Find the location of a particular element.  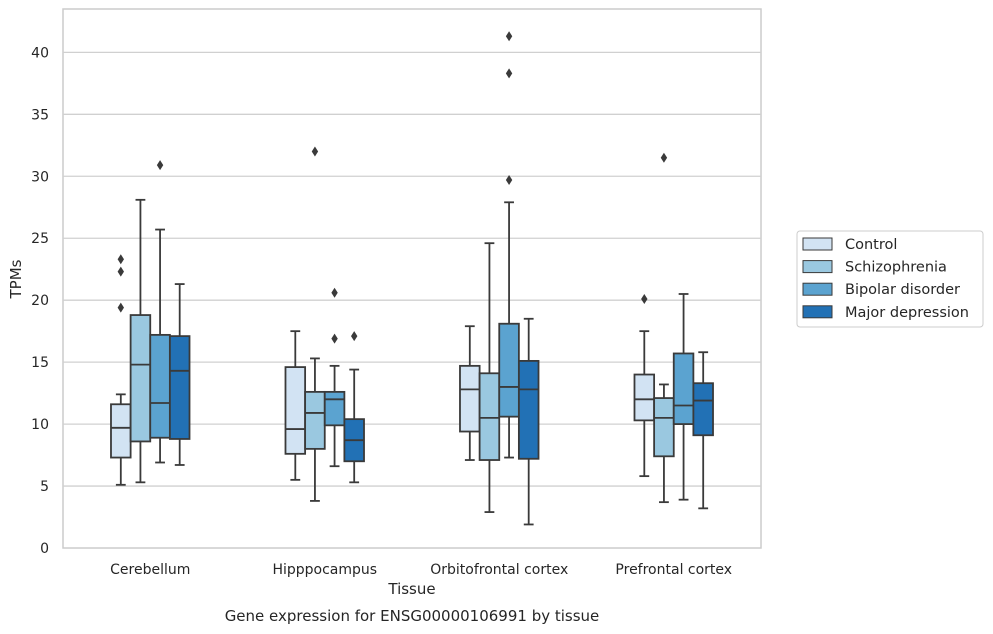

y-tick-label: 5 is located at coordinates (44, 487).